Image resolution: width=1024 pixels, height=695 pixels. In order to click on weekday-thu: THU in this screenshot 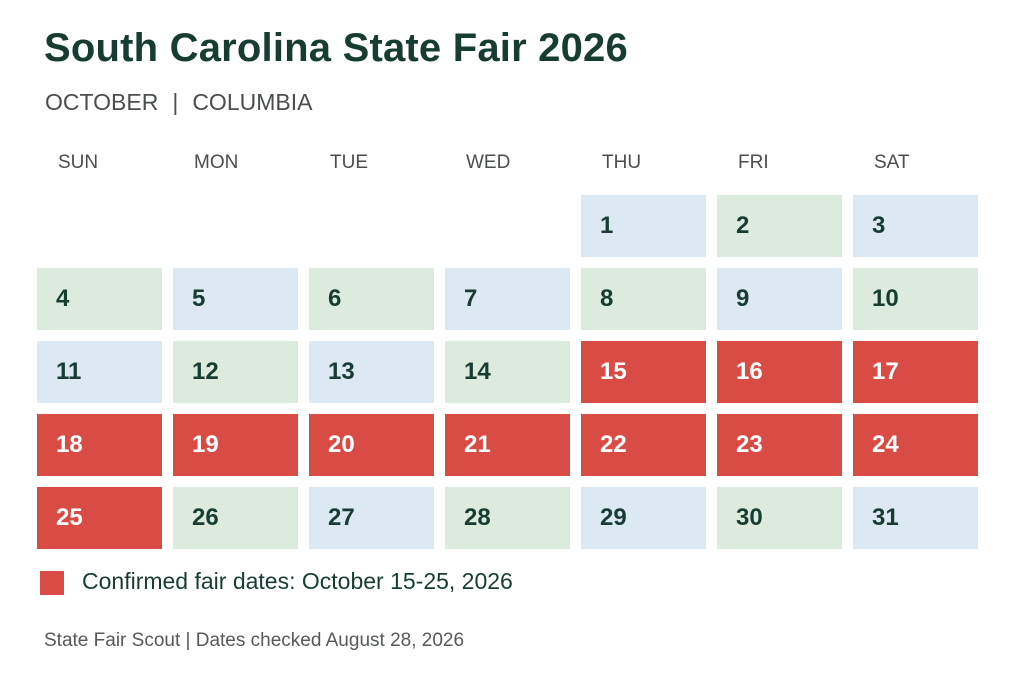, I will do `click(622, 162)`.